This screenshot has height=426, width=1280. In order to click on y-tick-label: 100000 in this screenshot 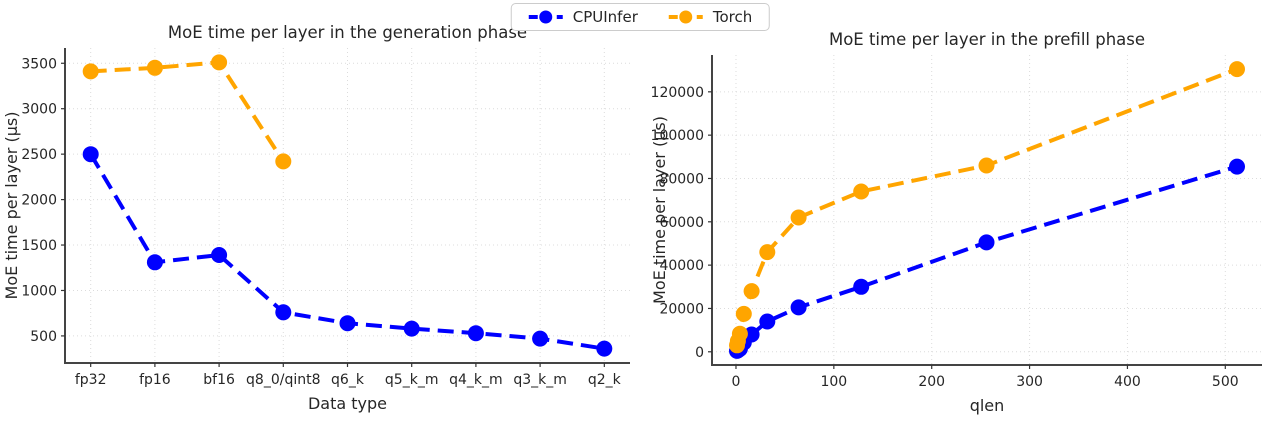, I will do `click(677, 136)`.